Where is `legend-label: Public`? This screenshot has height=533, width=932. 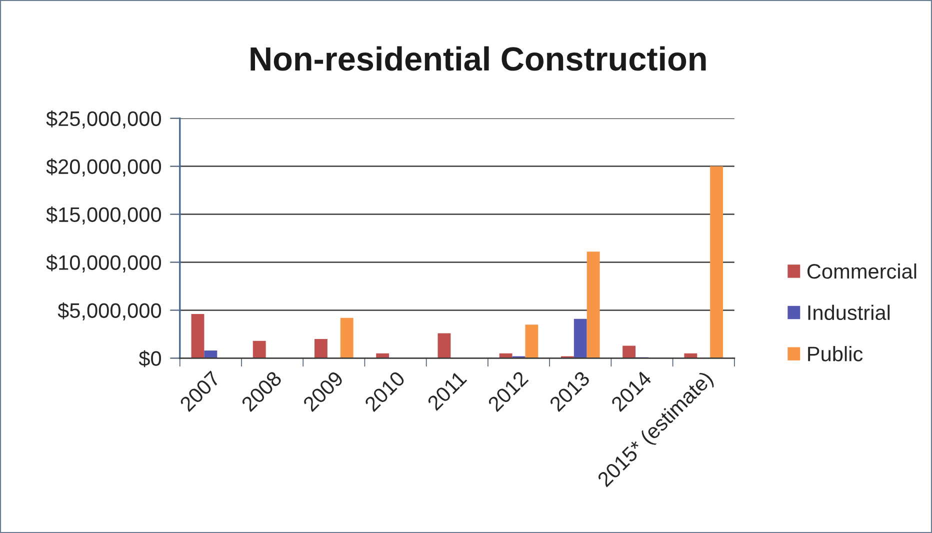 legend-label: Public is located at coordinates (835, 354).